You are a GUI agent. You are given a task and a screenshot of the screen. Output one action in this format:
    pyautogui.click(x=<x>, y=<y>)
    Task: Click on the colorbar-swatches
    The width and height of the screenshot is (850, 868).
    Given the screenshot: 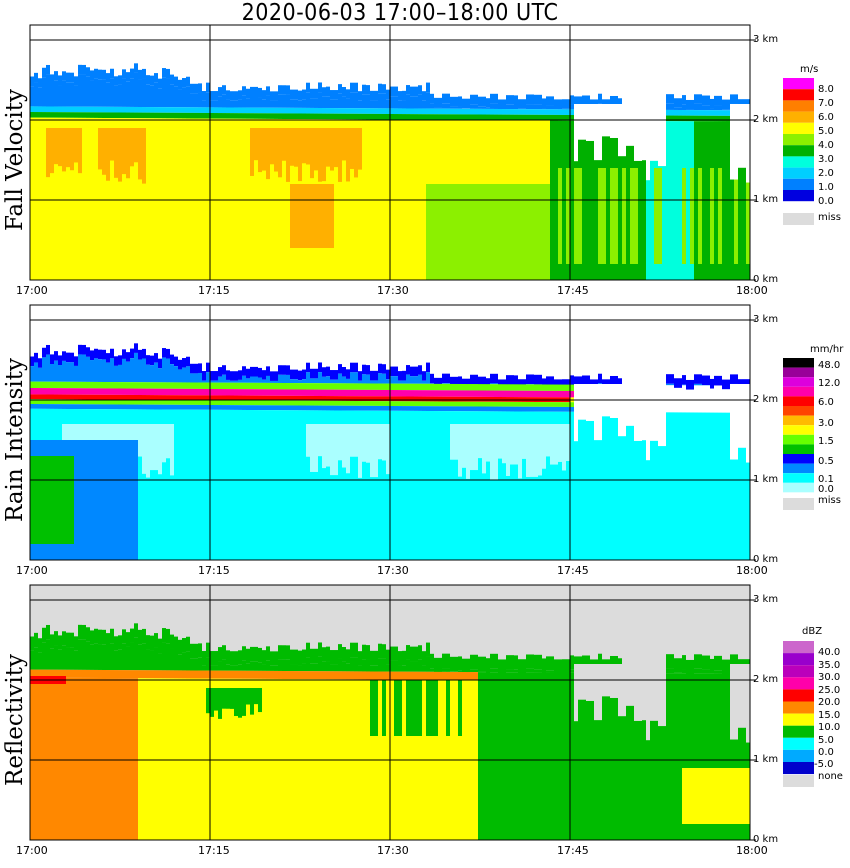 What is the action you would take?
    pyautogui.click(x=798, y=430)
    